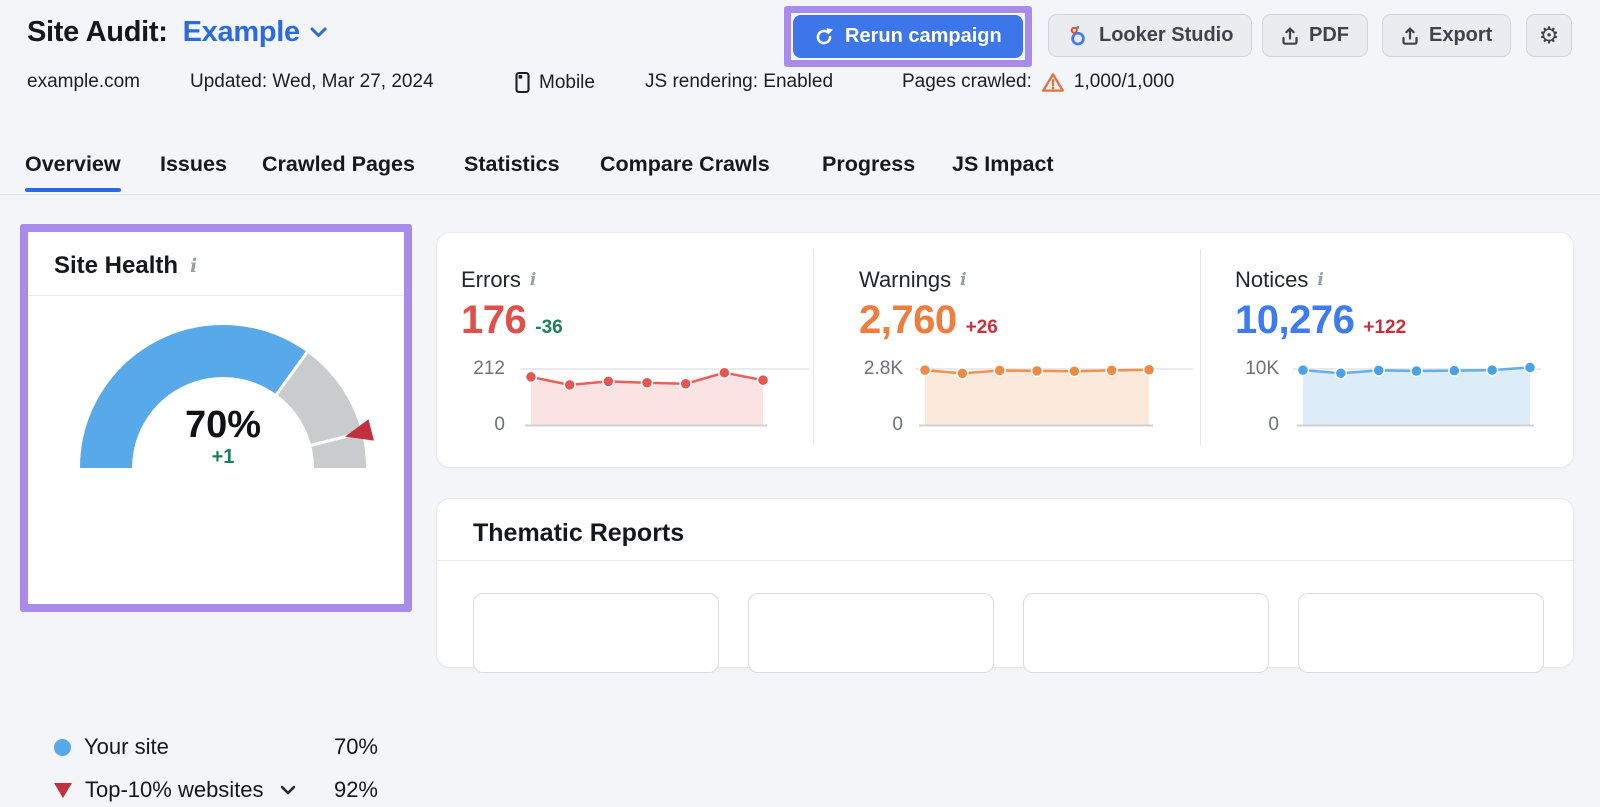  What do you see at coordinates (824, 35) in the screenshot?
I see `refresh-icon` at bounding box center [824, 35].